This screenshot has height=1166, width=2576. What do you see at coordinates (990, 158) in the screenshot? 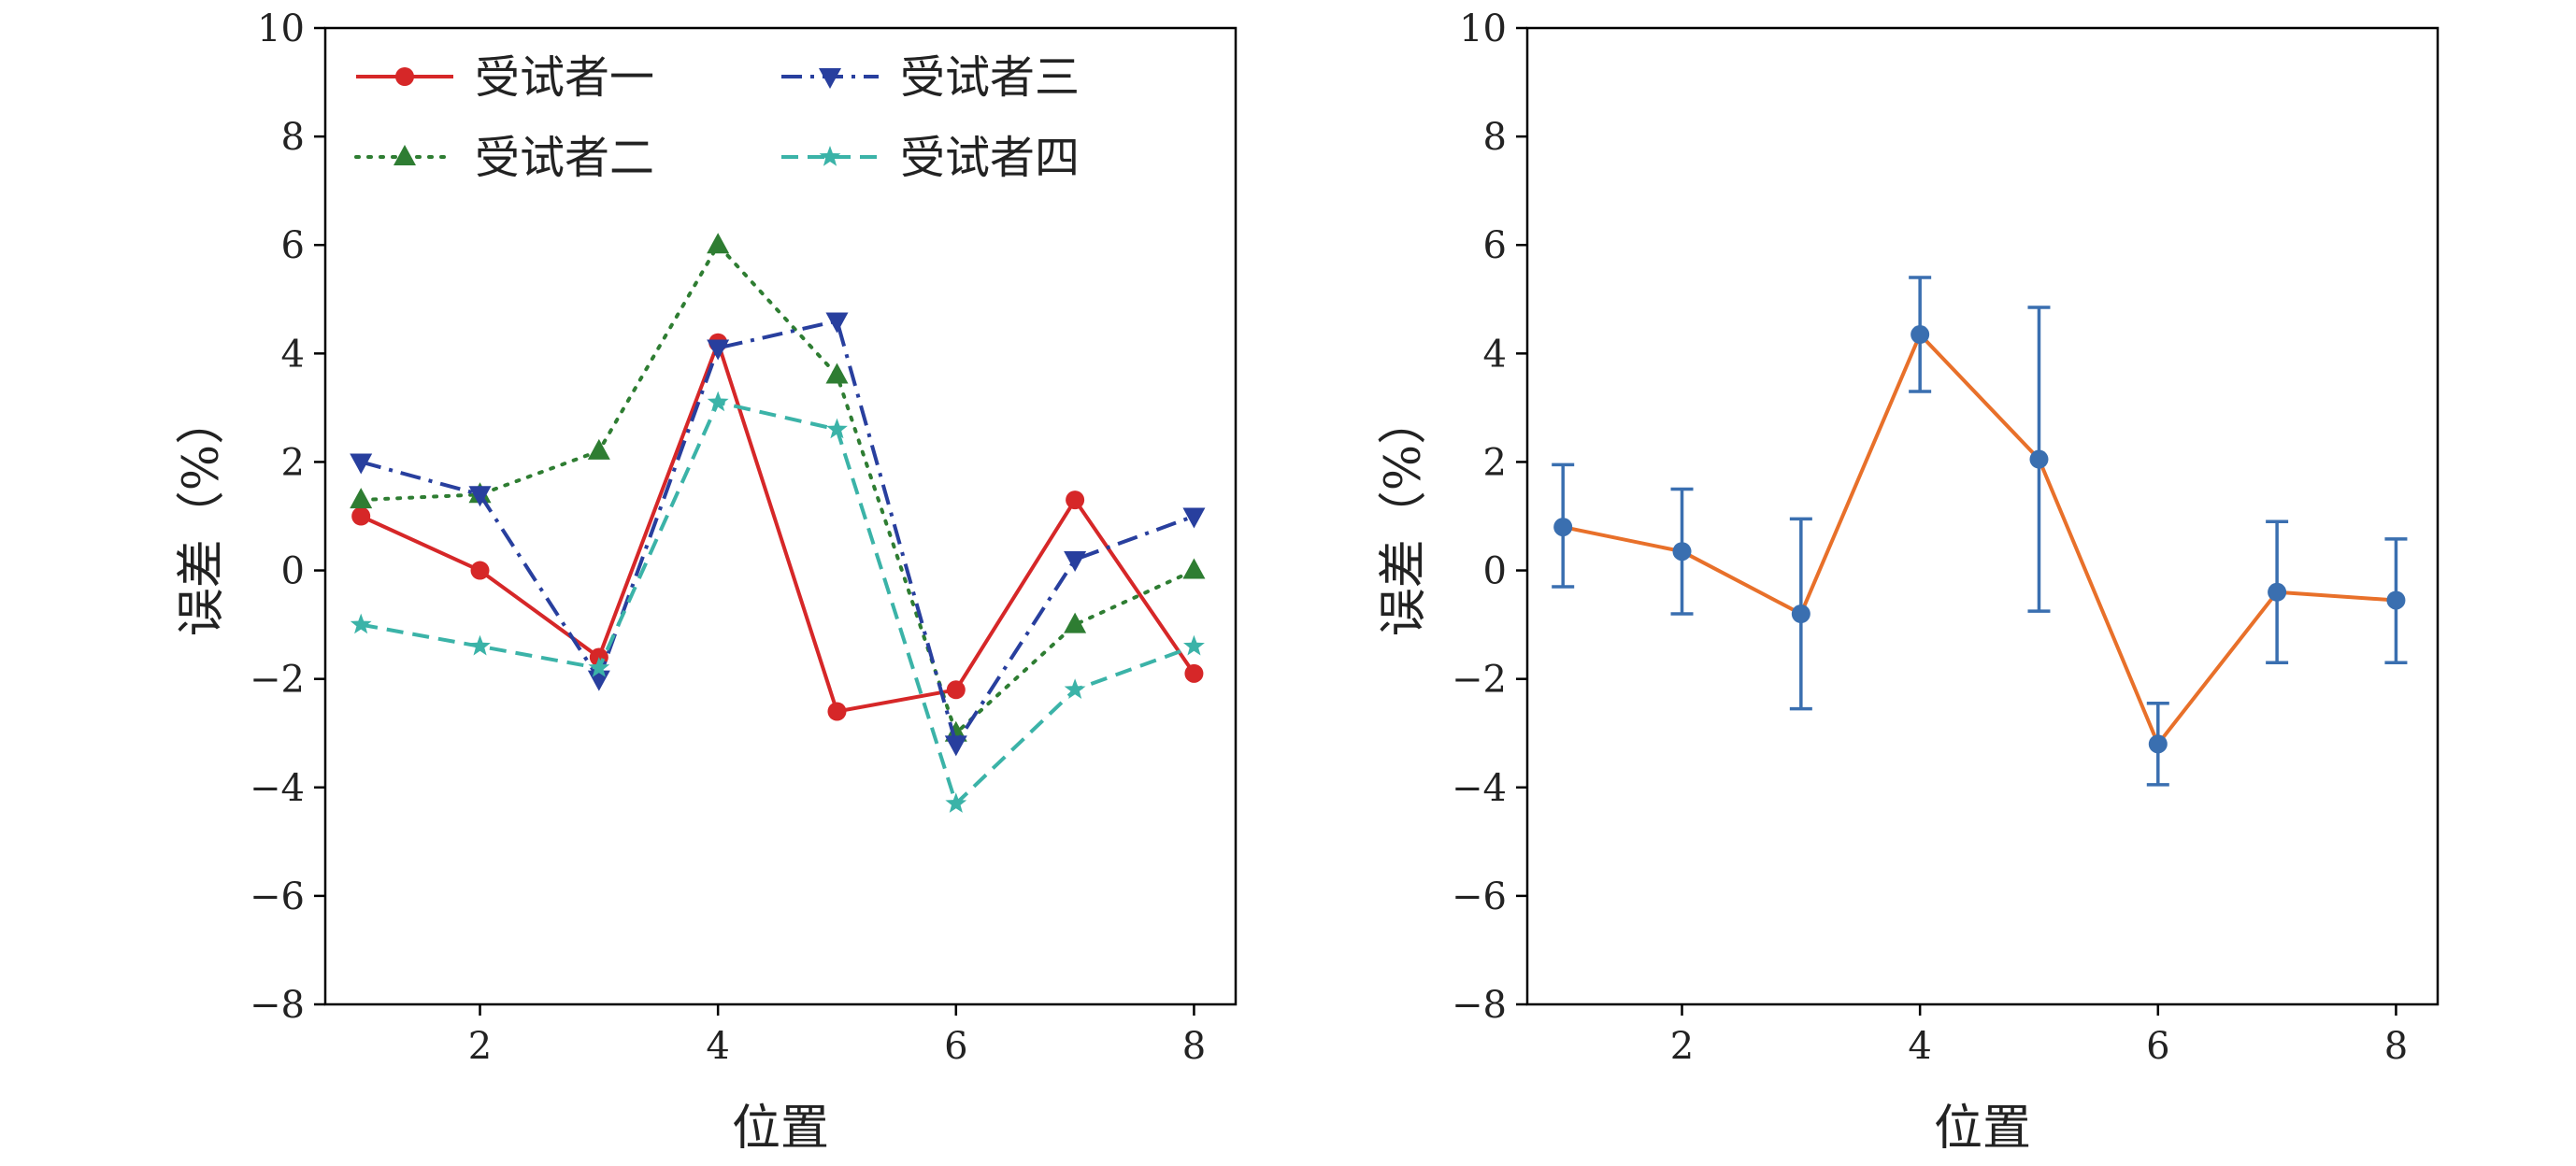
I see `legend-label: 受试者四` at bounding box center [990, 158].